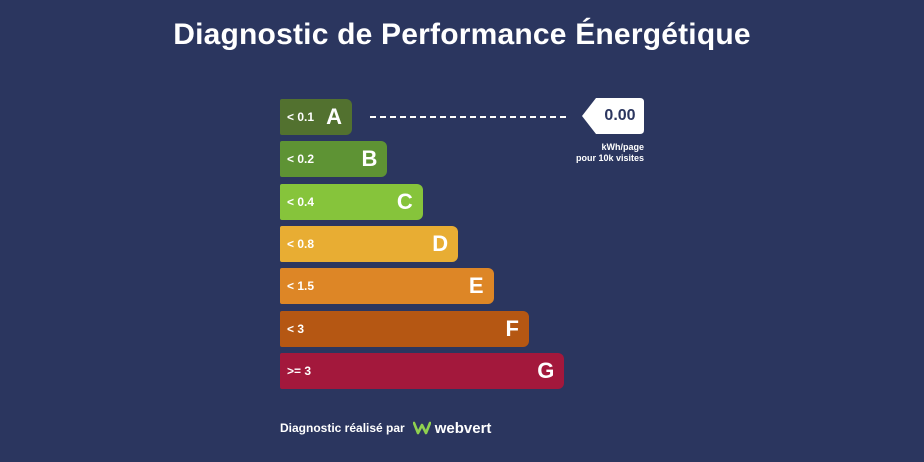 This screenshot has width=924, height=462. I want to click on value-leader-line, so click(468, 117).